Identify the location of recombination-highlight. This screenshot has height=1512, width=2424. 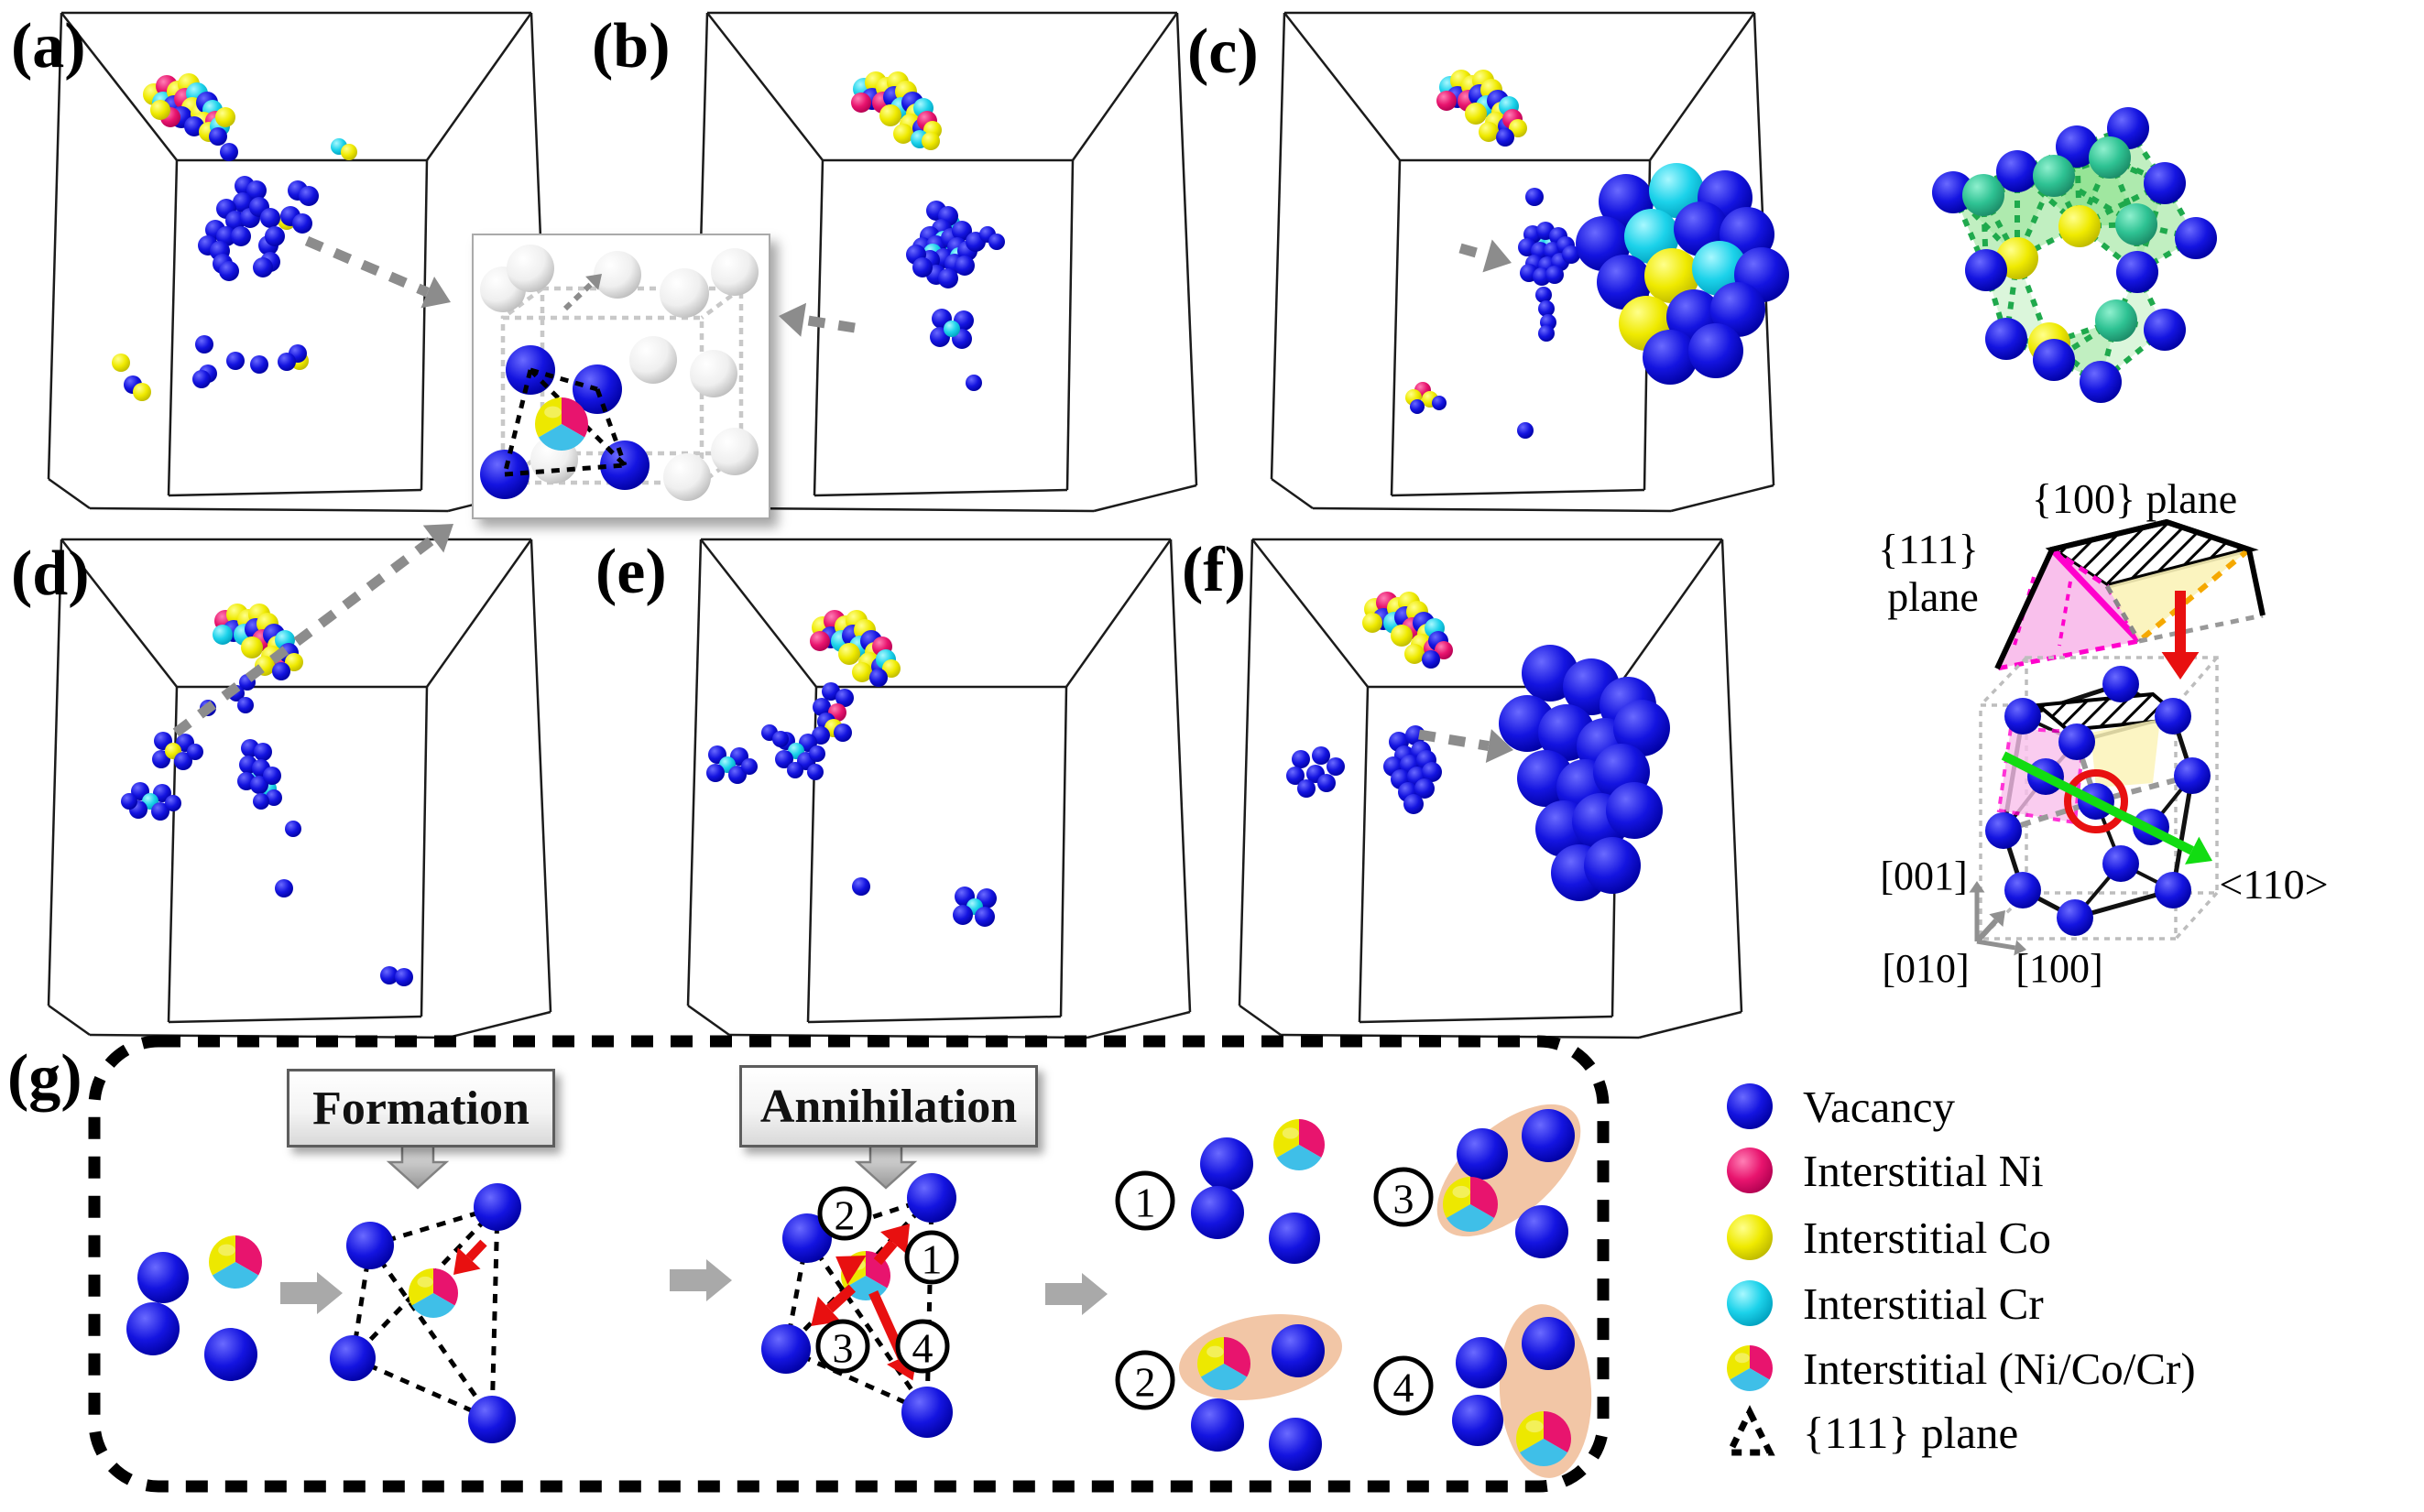
(1509, 1170).